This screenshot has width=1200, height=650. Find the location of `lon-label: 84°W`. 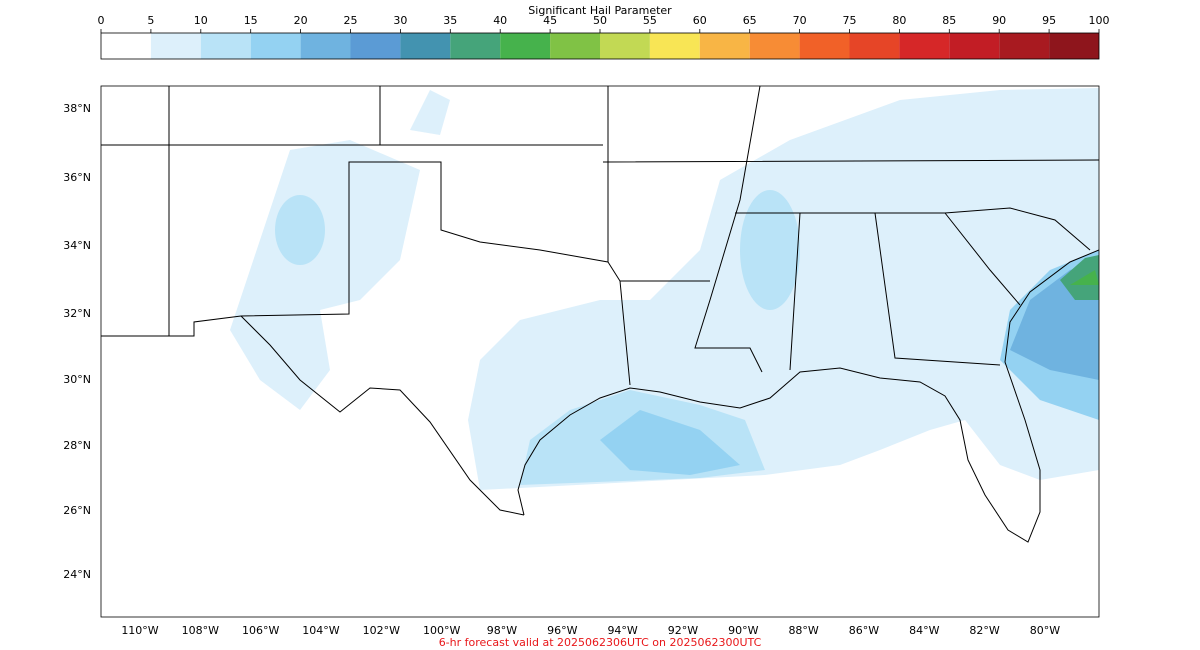

lon-label: 84°W is located at coordinates (924, 630).